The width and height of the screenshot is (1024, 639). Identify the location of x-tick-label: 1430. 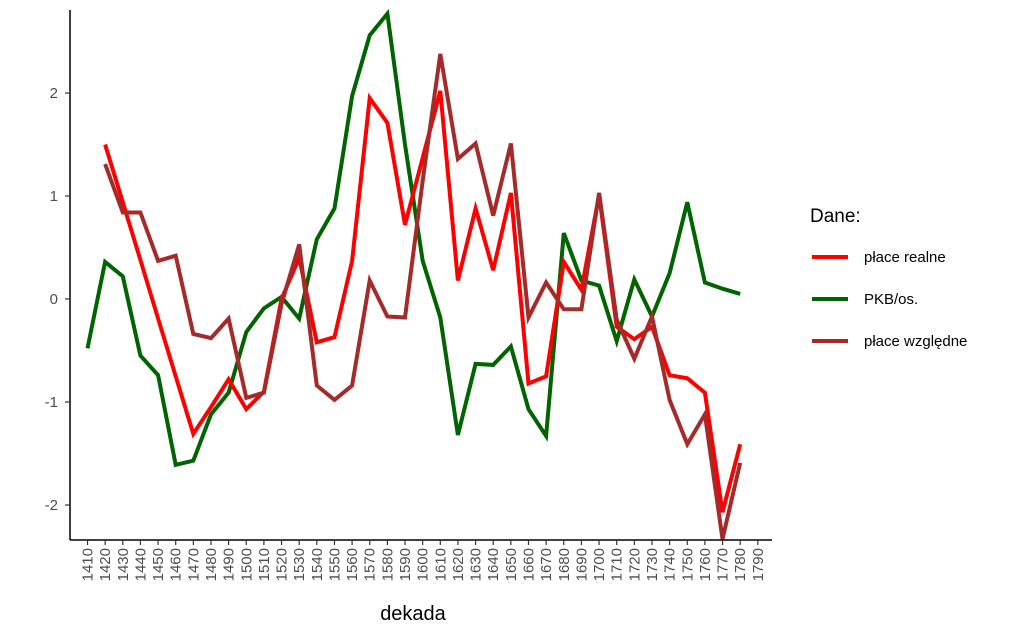
(123, 564).